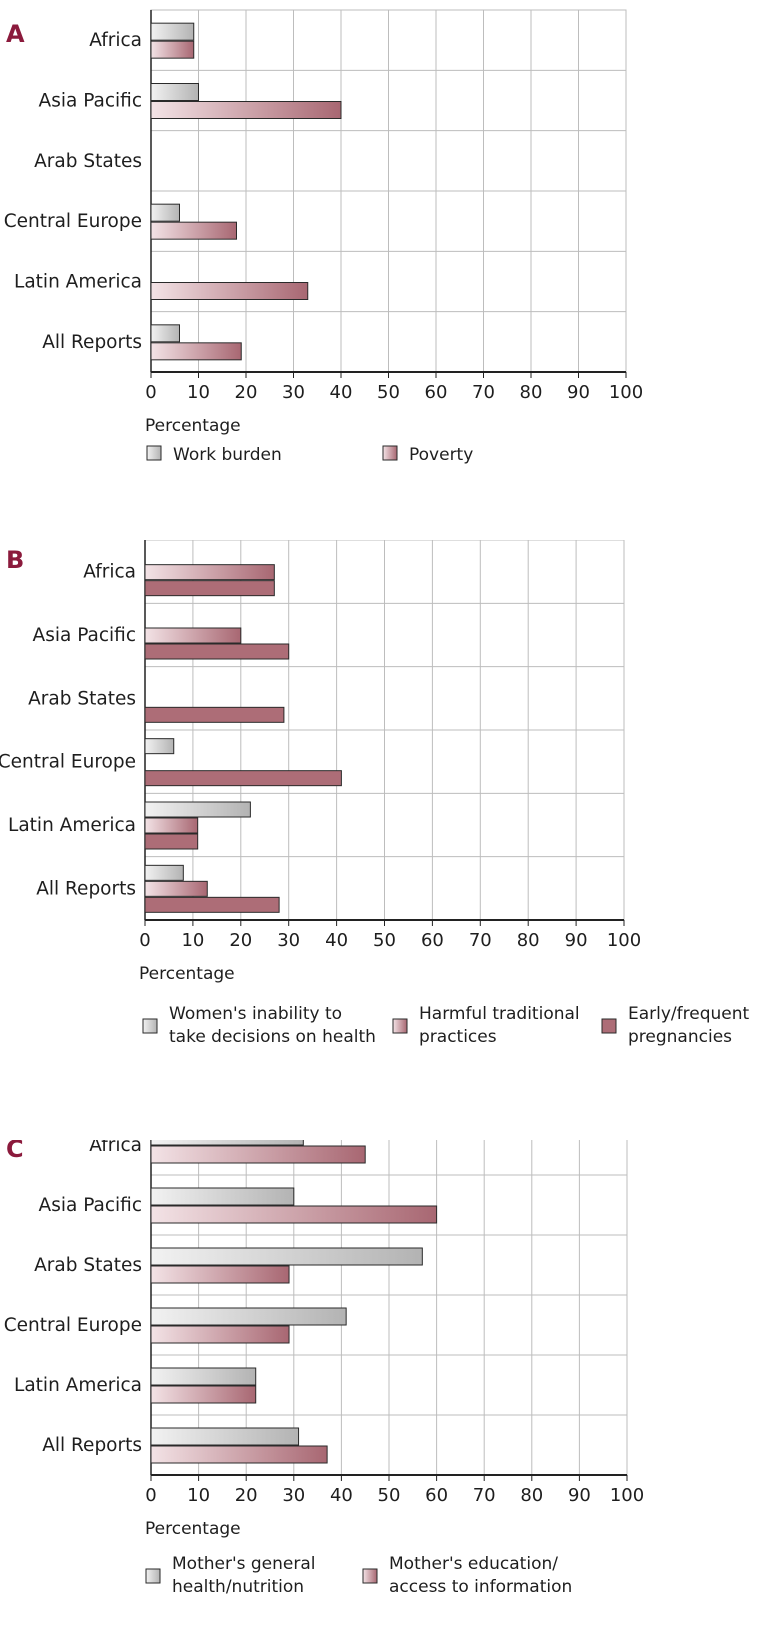  I want to click on bar-all-reports-mother-s-education-access-to-information, so click(239, 1454).